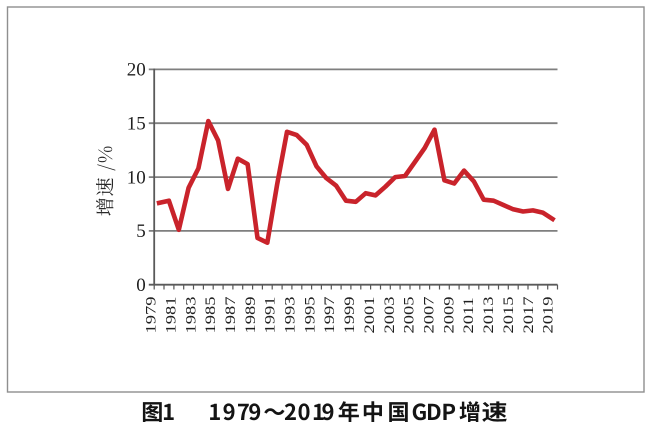 The image size is (653, 430). I want to click on svg-text: 2009, so click(448, 315).